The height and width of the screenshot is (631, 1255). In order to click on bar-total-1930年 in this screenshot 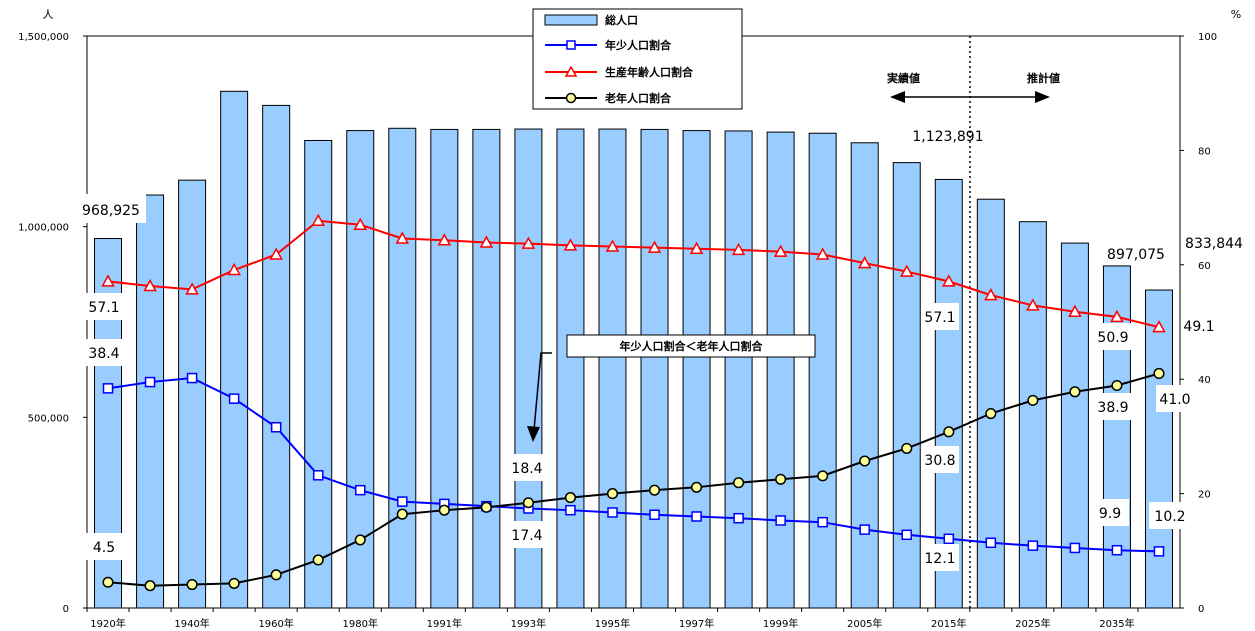, I will do `click(150, 401)`.